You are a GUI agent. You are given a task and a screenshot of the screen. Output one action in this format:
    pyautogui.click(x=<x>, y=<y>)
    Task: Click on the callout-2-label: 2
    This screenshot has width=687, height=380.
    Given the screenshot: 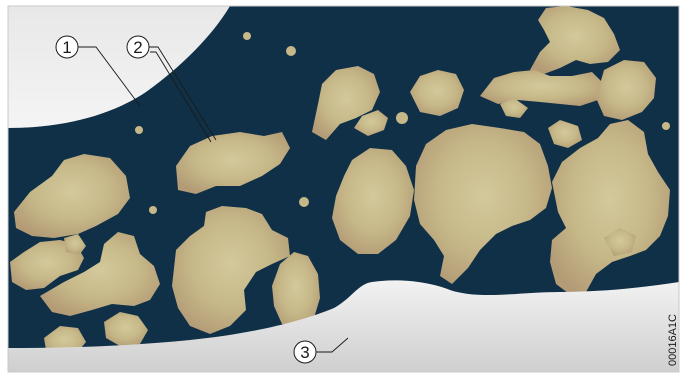 What is the action you would take?
    pyautogui.click(x=137, y=47)
    